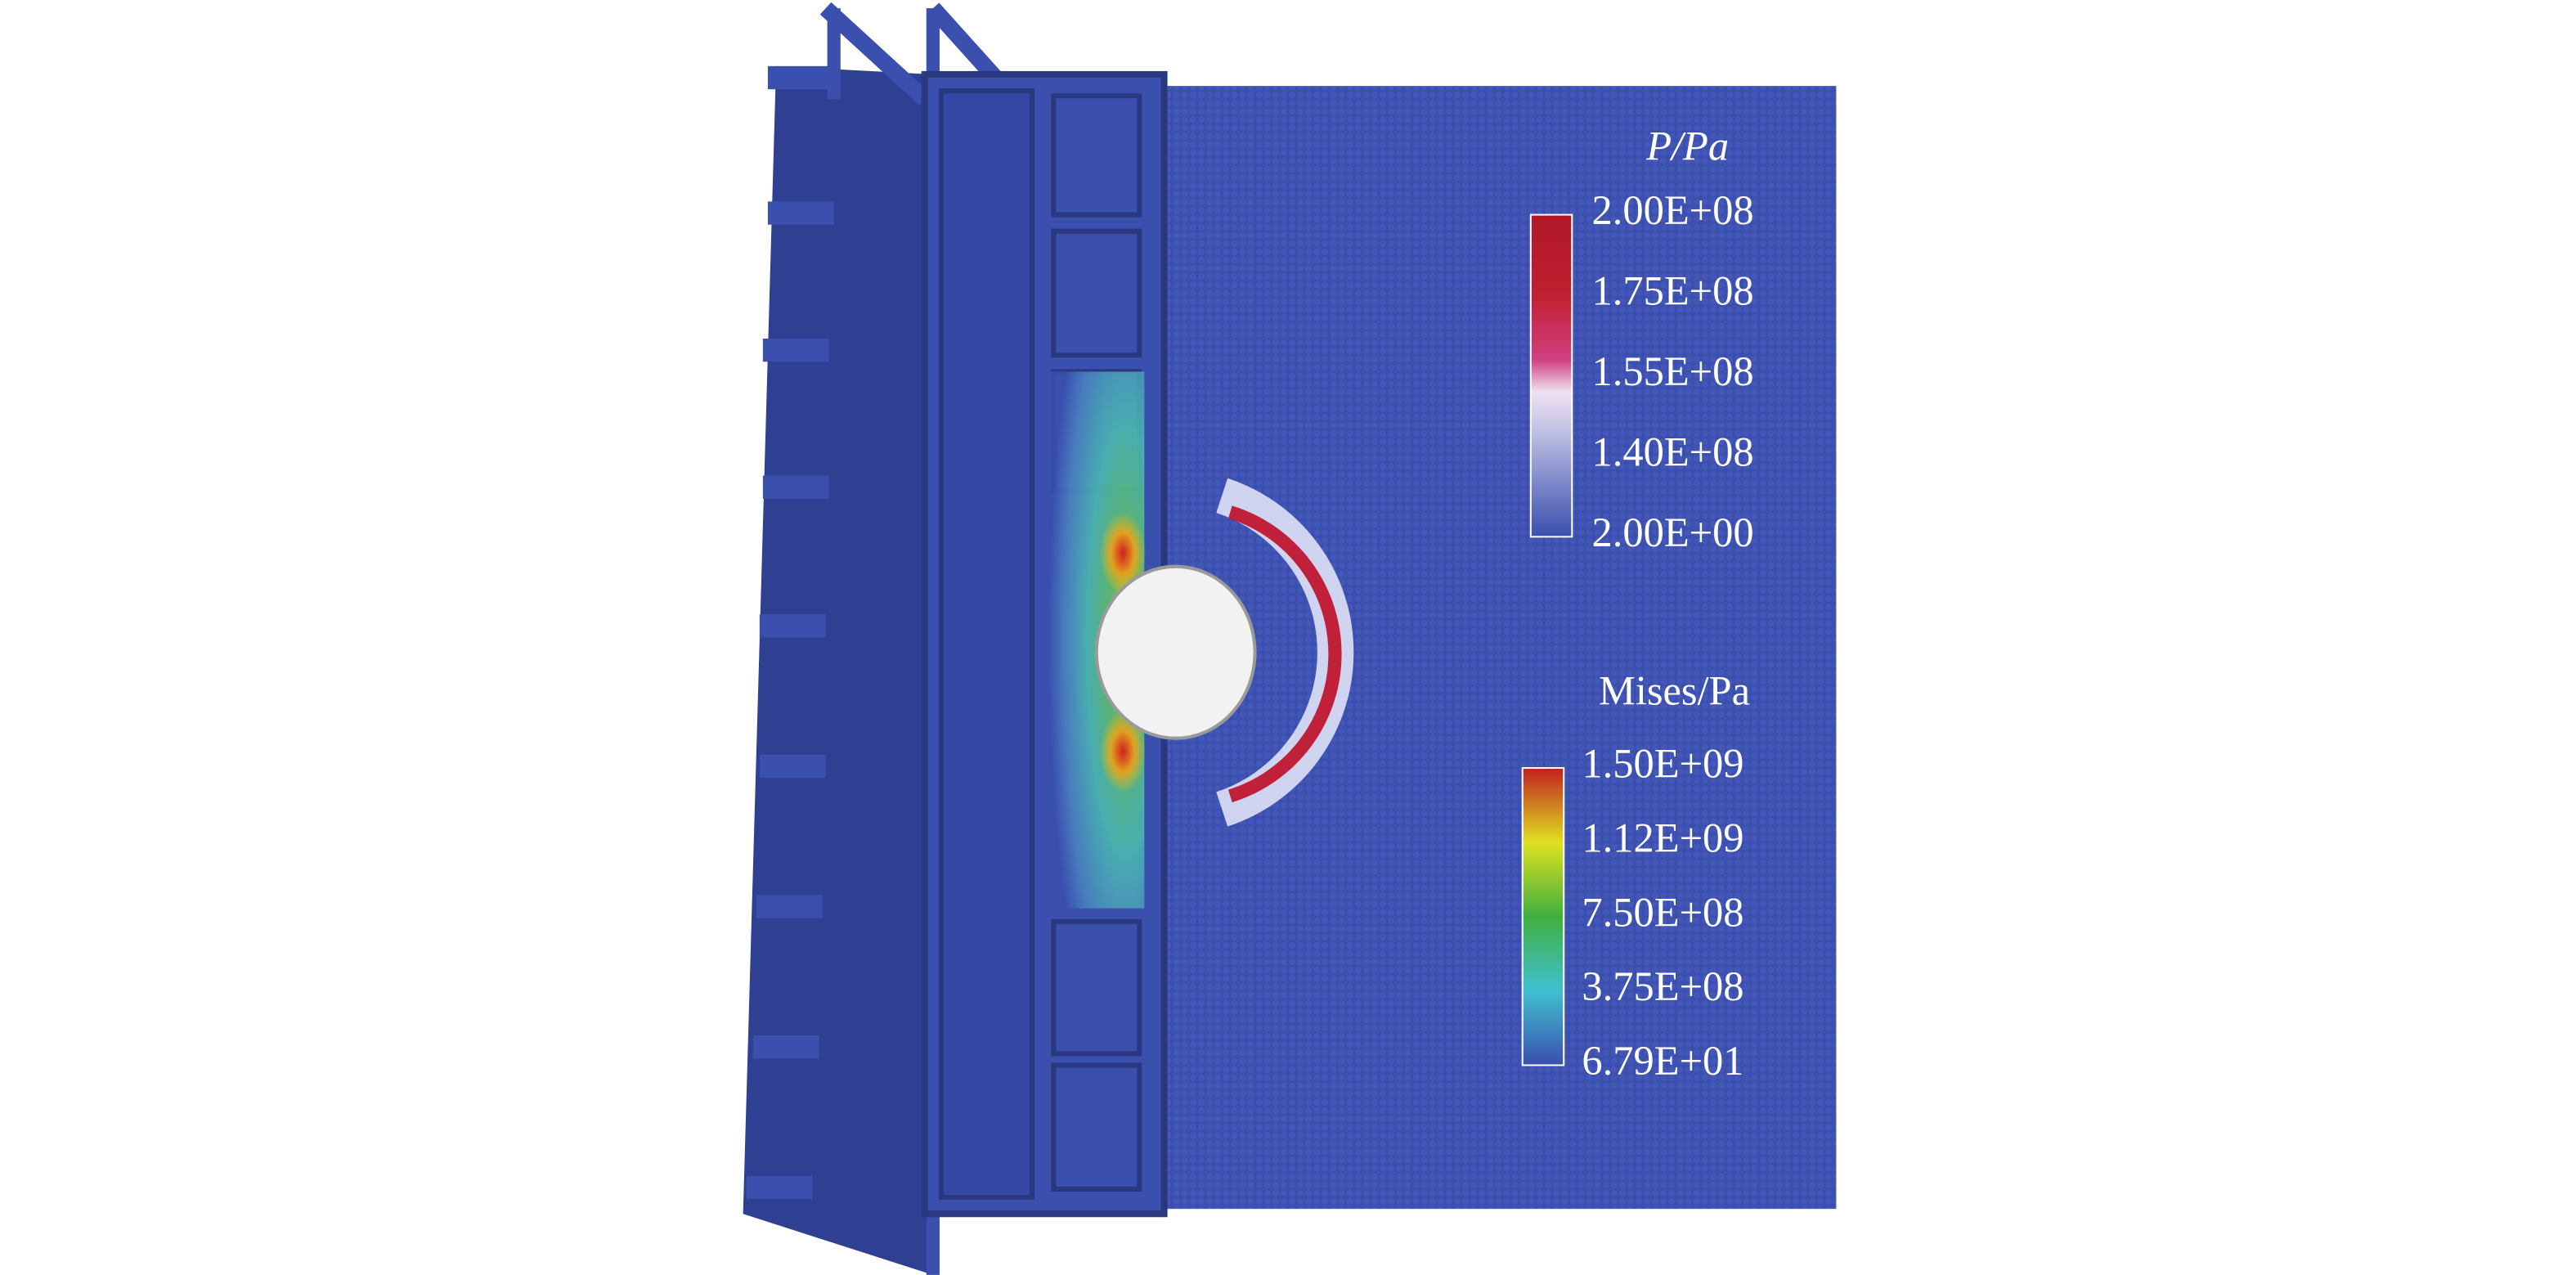 The height and width of the screenshot is (1275, 2576). Describe the element at coordinates (1673, 210) in the screenshot. I see `colorbar-label: 2.00E+08` at that location.